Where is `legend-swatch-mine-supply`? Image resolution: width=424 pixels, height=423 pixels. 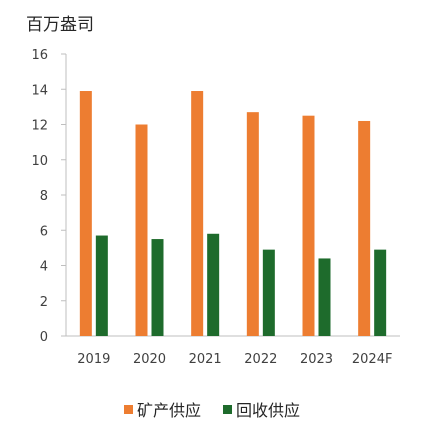 legend-swatch-mine-supply is located at coordinates (128, 409).